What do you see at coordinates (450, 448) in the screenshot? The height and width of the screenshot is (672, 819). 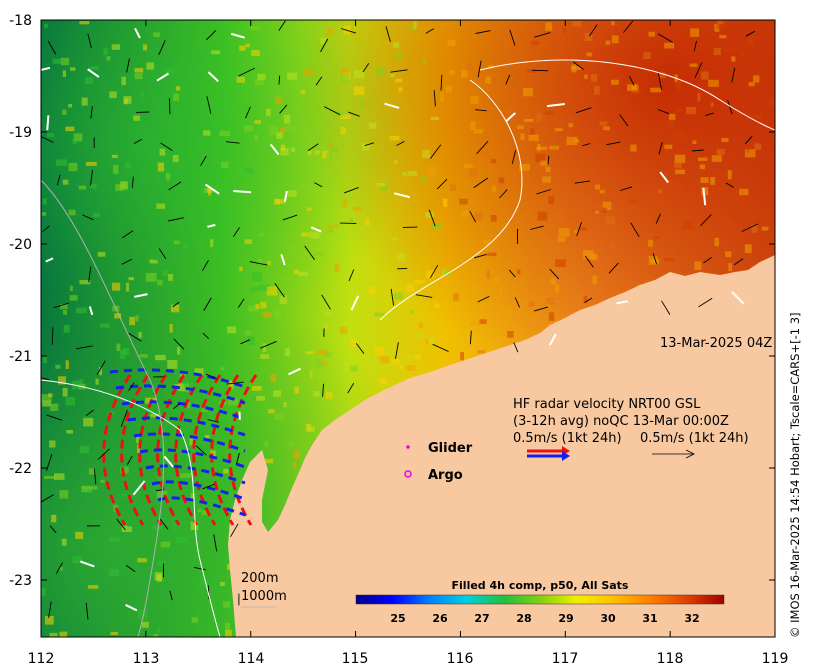 I see `glider-label: Glider` at bounding box center [450, 448].